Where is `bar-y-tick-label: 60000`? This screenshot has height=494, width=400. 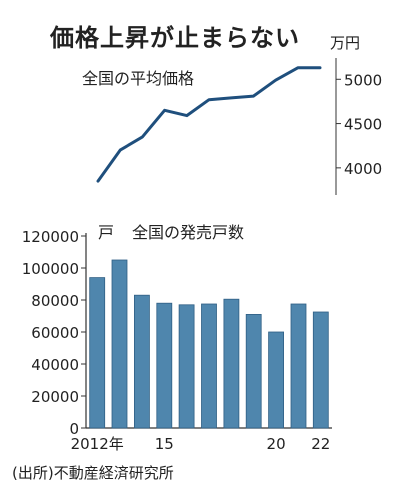
bar-y-tick-label: 60000 is located at coordinates (55, 333).